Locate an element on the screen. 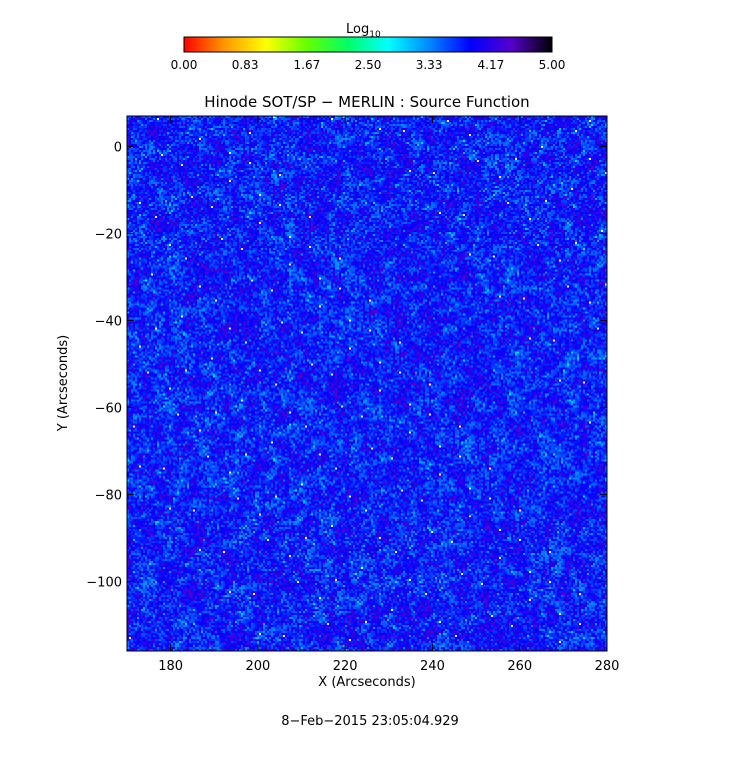 This screenshot has width=736, height=768. x-tick-label: 180 is located at coordinates (170, 666).